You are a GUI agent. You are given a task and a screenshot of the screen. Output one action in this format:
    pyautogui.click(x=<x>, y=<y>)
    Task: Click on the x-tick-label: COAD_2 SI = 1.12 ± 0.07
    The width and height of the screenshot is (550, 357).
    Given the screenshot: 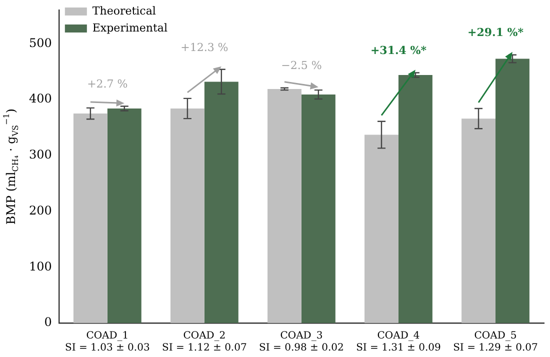 What is the action you would take?
    pyautogui.click(x=204, y=342)
    